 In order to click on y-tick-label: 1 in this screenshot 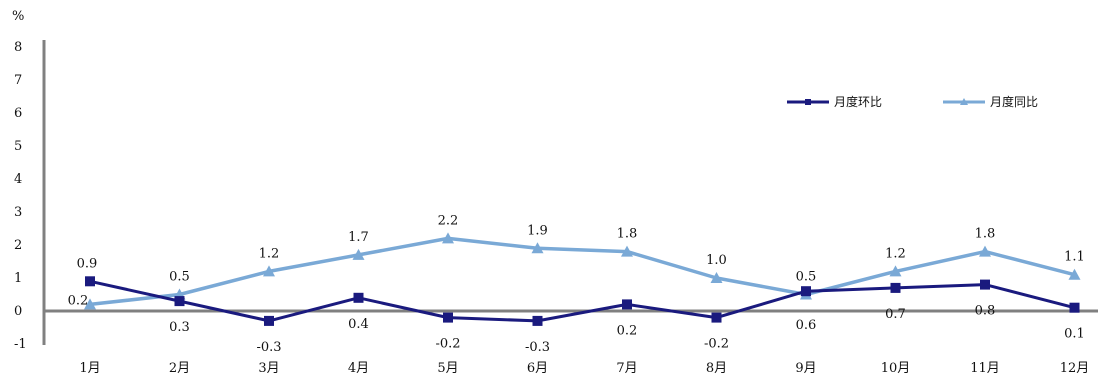, I will do `click(18, 278)`.